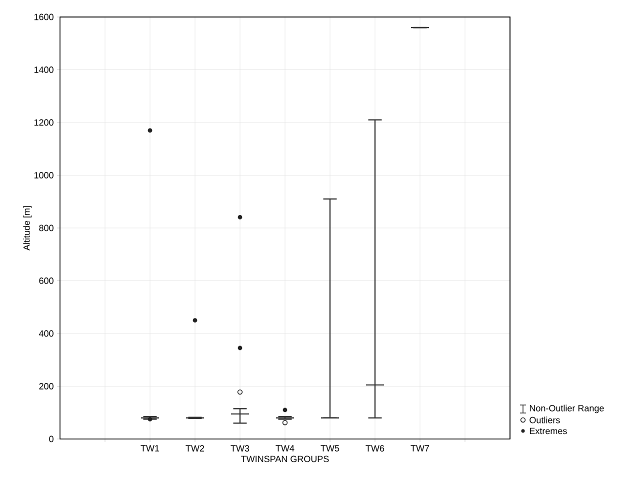 The height and width of the screenshot is (484, 643). What do you see at coordinates (46, 281) in the screenshot?
I see `y-tick-label: 600` at bounding box center [46, 281].